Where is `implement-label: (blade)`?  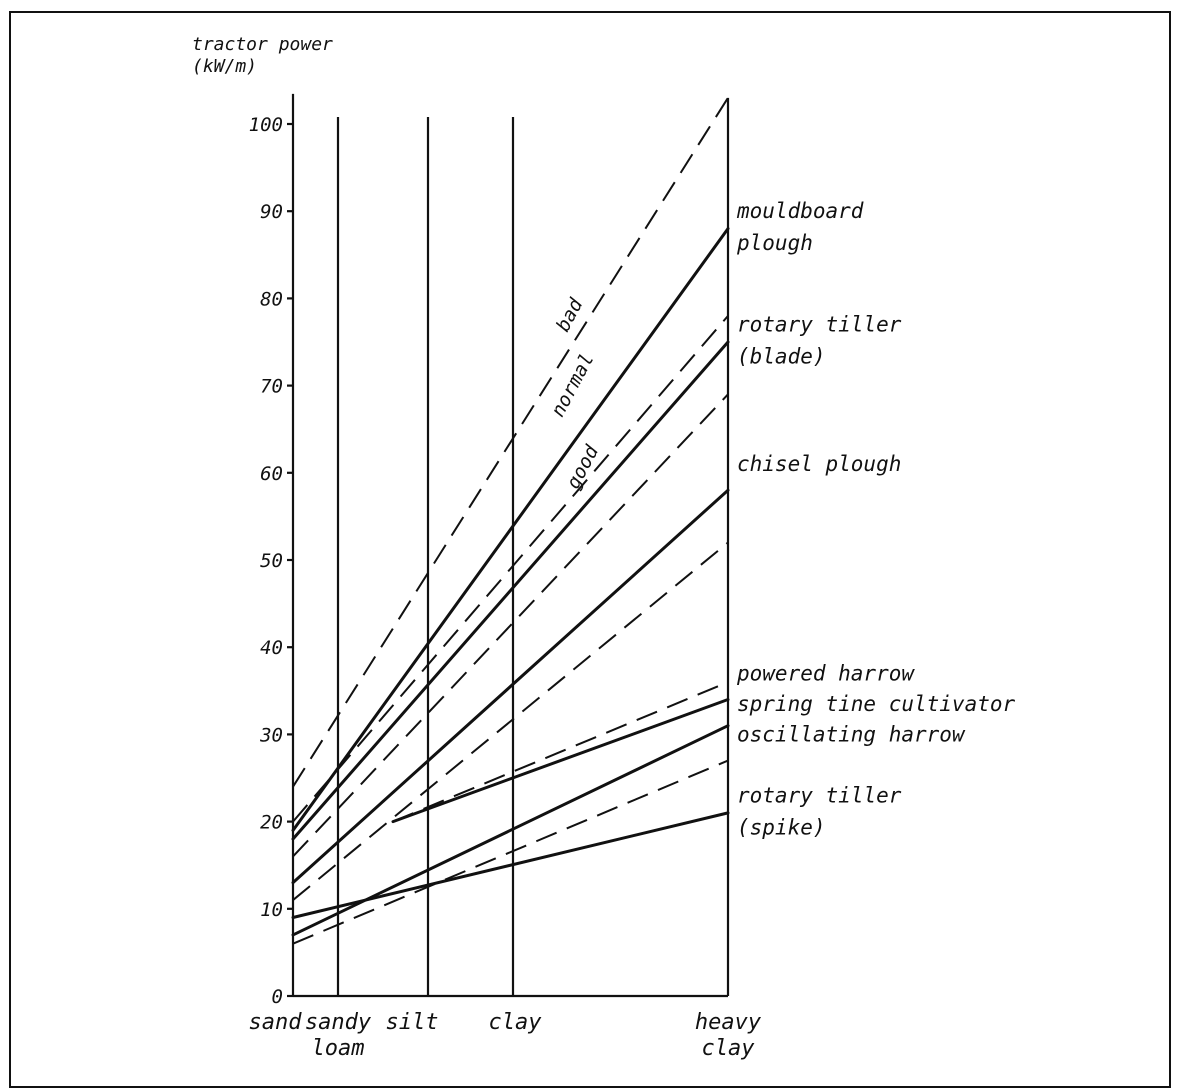
implement-label: (blade) is located at coordinates (781, 357).